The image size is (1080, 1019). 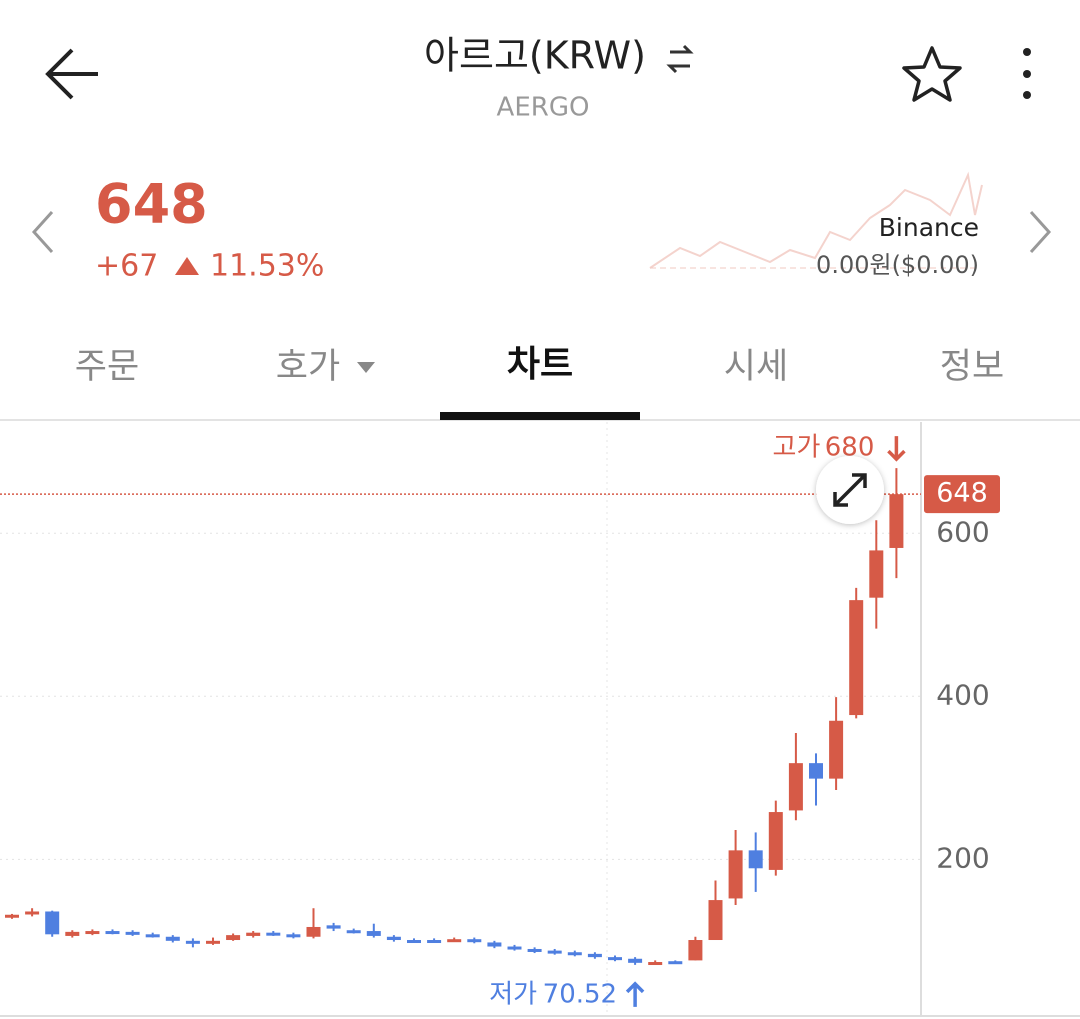 What do you see at coordinates (897, 265) in the screenshot?
I see `exchange-price: 0.00원($0.00)` at bounding box center [897, 265].